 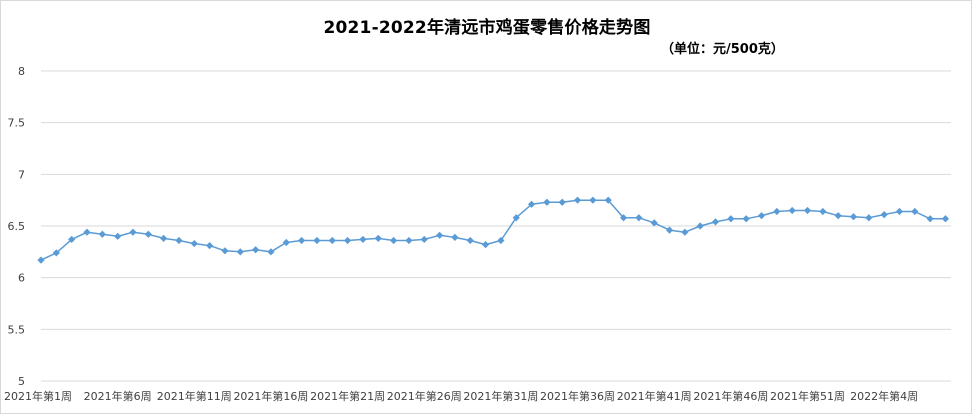 What do you see at coordinates (270, 396) in the screenshot?
I see `x-tick-label: 2021年第16周` at bounding box center [270, 396].